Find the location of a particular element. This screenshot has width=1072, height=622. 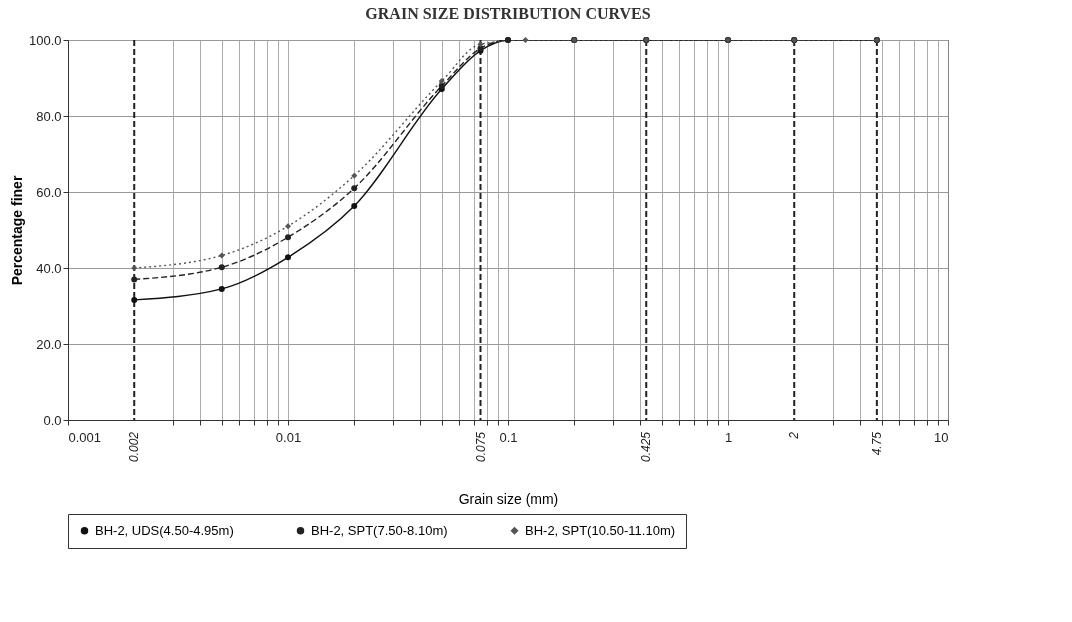

y-axis-title: Percentage finer is located at coordinates (16, 230).